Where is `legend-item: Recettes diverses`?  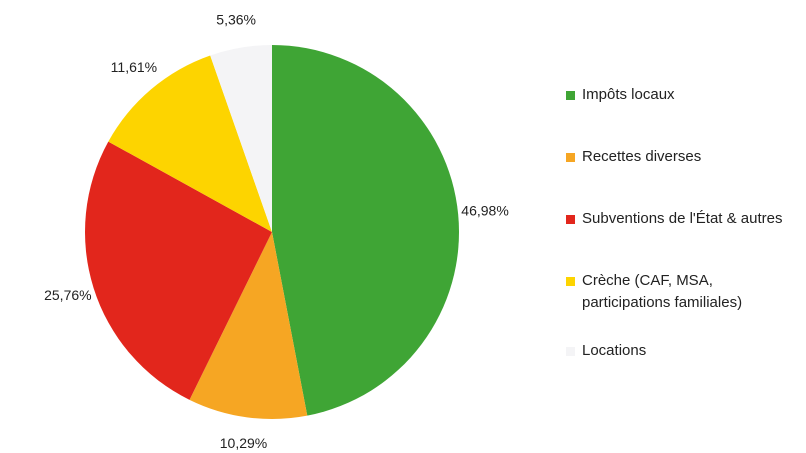 legend-item: Recettes diverses is located at coordinates (633, 157).